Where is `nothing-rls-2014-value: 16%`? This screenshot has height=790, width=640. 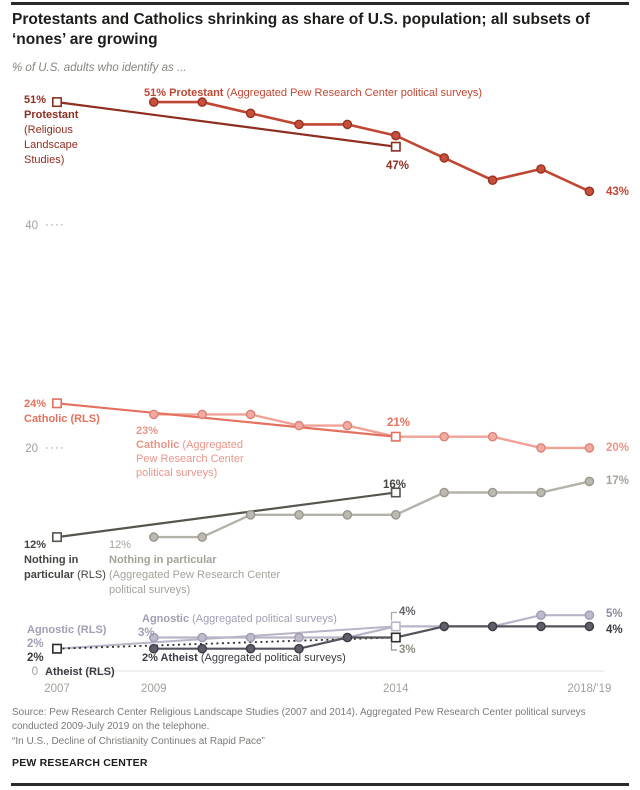 nothing-rls-2014-value: 16% is located at coordinates (395, 485).